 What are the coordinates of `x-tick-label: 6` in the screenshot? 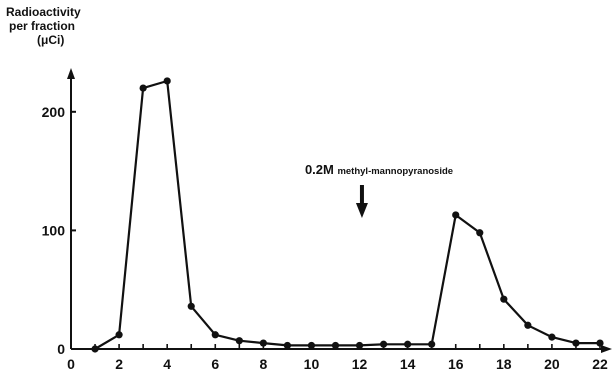 It's located at (215, 364).